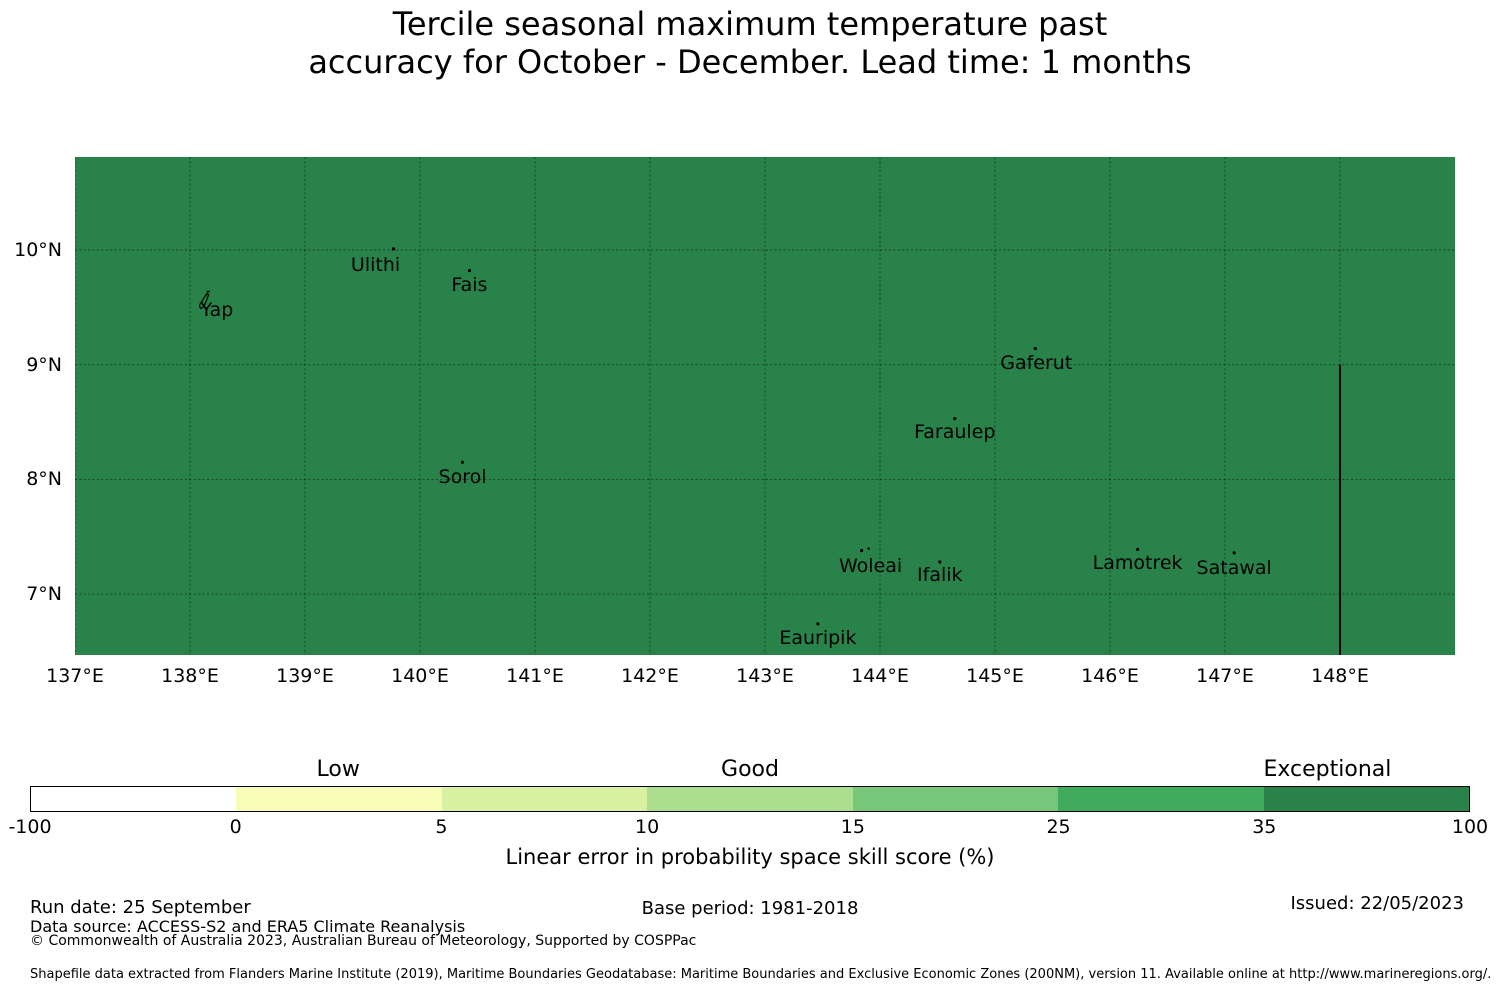 The height and width of the screenshot is (990, 1500). What do you see at coordinates (1058, 827) in the screenshot?
I see `colorbar-tick-label: 25` at bounding box center [1058, 827].